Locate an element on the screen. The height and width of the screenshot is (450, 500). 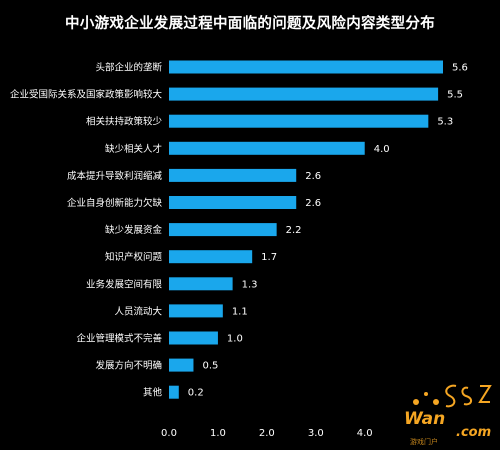
watermark-domain: .com is located at coordinates (473, 432).